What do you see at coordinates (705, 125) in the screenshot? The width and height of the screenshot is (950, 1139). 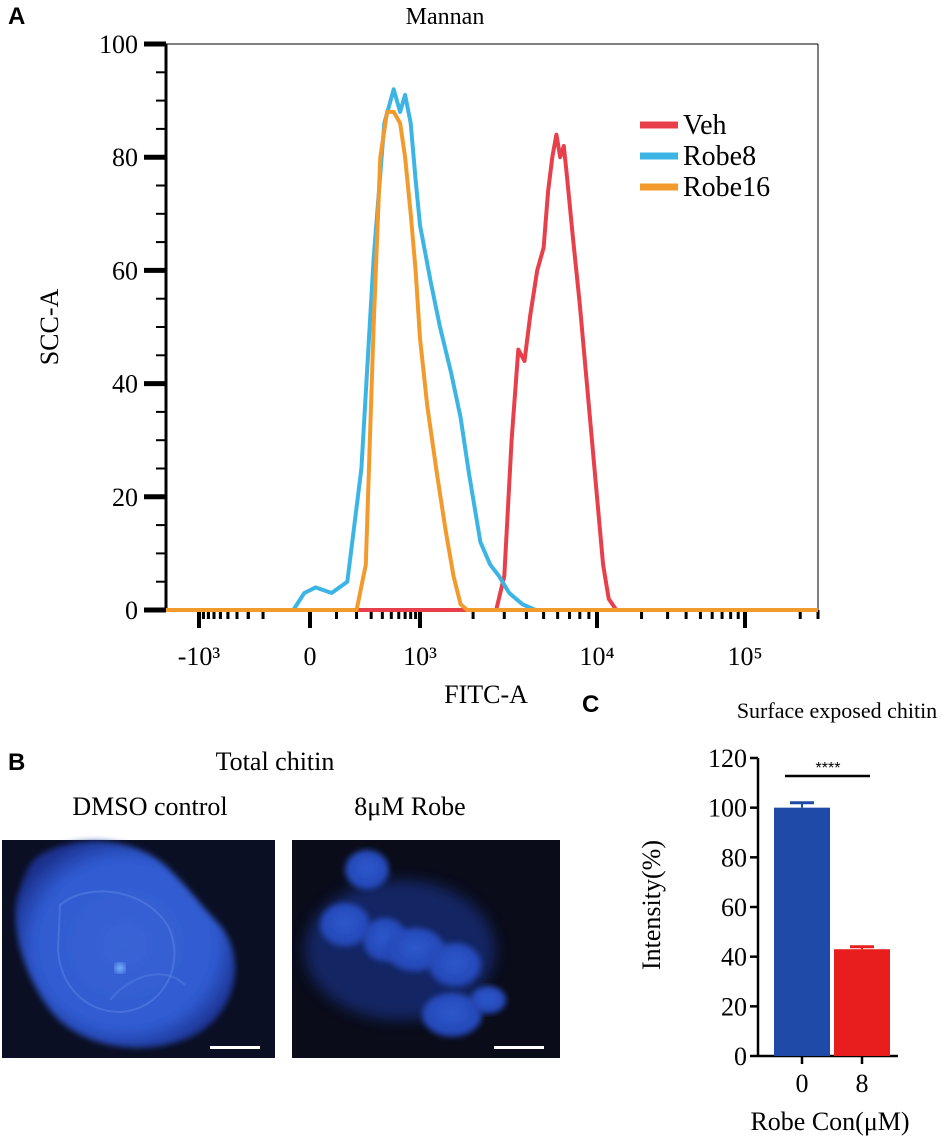 I see `legend-label-veh: Veh` at bounding box center [705, 125].